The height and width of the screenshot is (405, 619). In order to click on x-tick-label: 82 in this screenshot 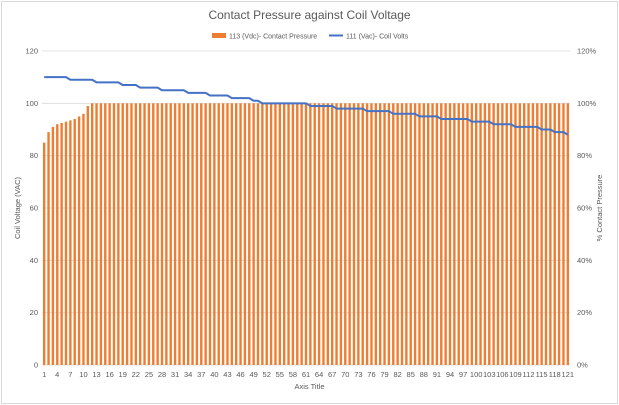, I will do `click(397, 374)`.